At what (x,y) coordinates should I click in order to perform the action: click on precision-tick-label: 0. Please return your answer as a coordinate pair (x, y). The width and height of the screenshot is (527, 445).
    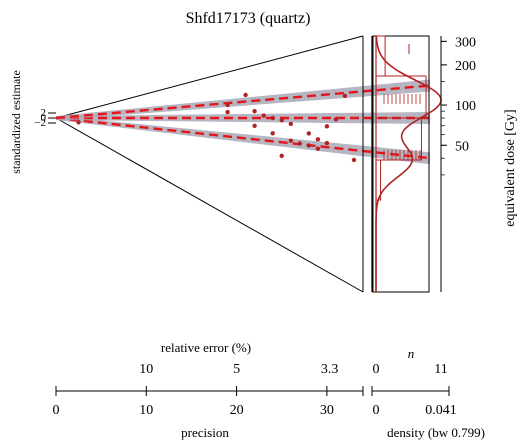
    Looking at the image, I should click on (56, 410).